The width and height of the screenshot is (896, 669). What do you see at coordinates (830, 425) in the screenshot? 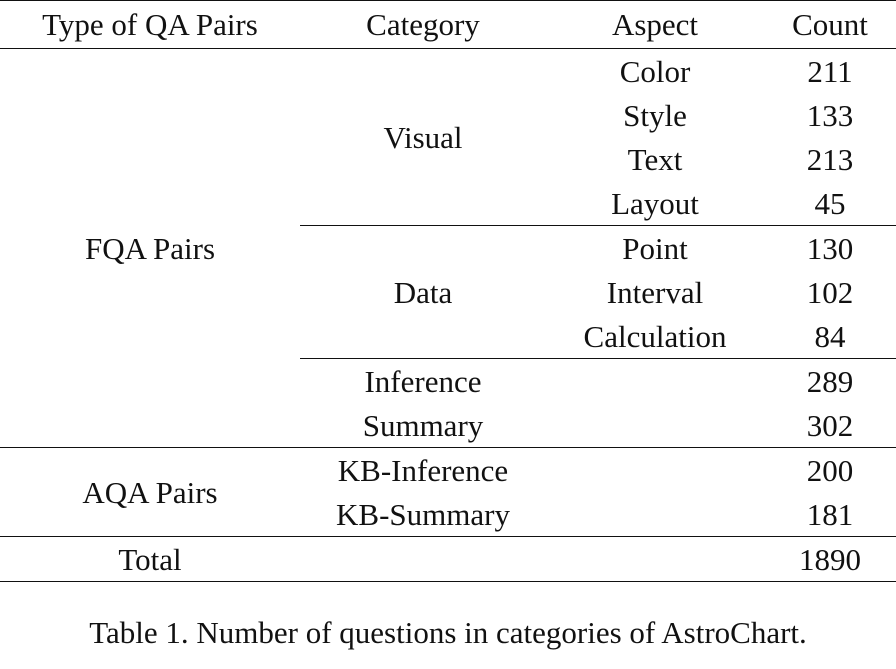
I see `count-cell: 302` at bounding box center [830, 425].